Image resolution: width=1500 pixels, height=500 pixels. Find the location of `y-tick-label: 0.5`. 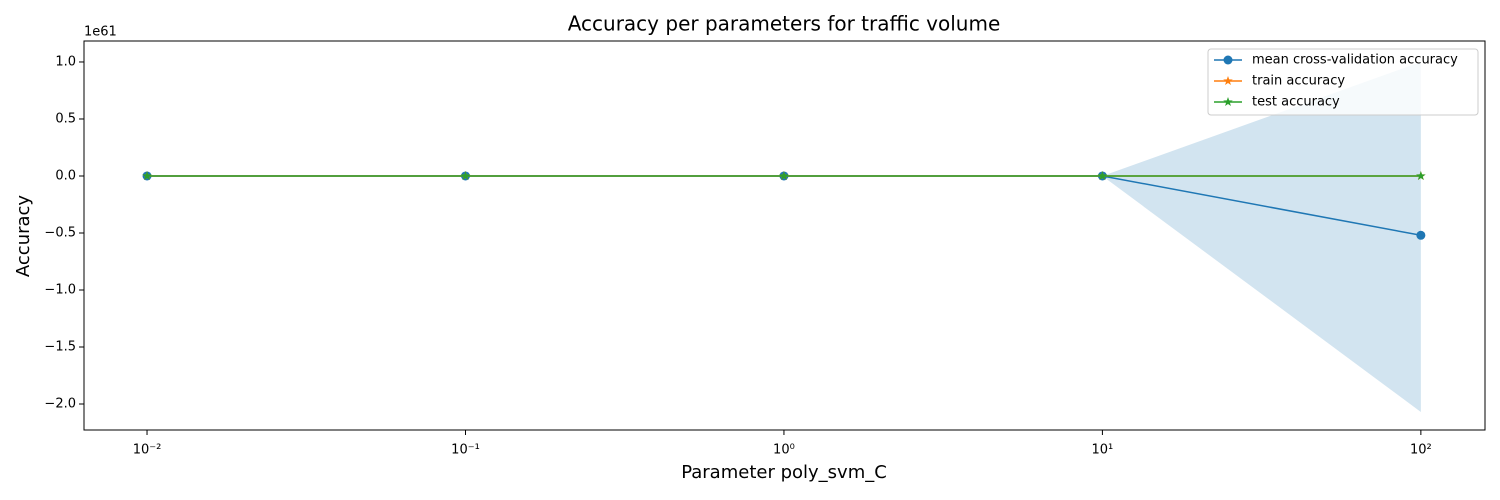

y-tick-label: 0.5 is located at coordinates (65, 118).